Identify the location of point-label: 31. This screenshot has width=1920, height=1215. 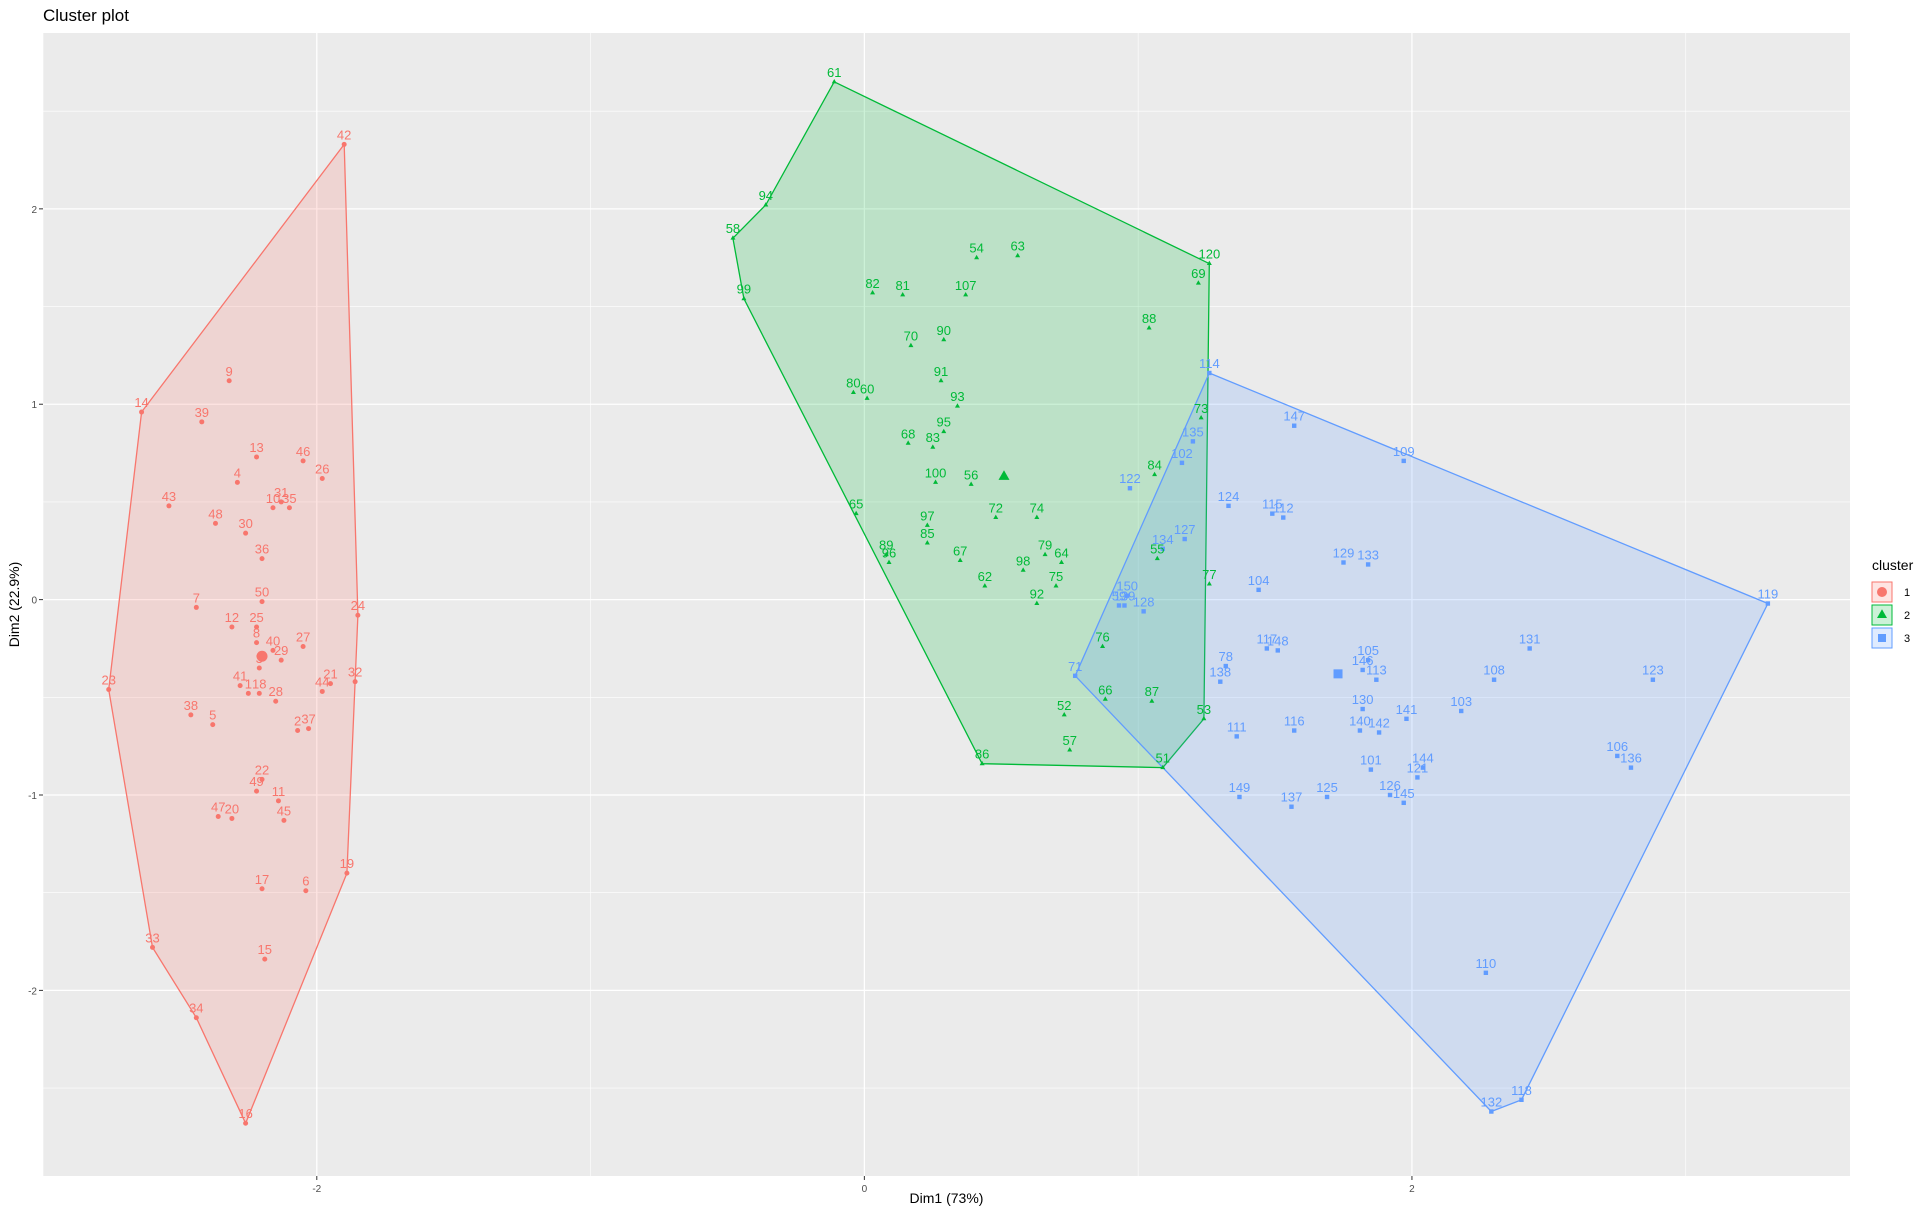
(281, 492).